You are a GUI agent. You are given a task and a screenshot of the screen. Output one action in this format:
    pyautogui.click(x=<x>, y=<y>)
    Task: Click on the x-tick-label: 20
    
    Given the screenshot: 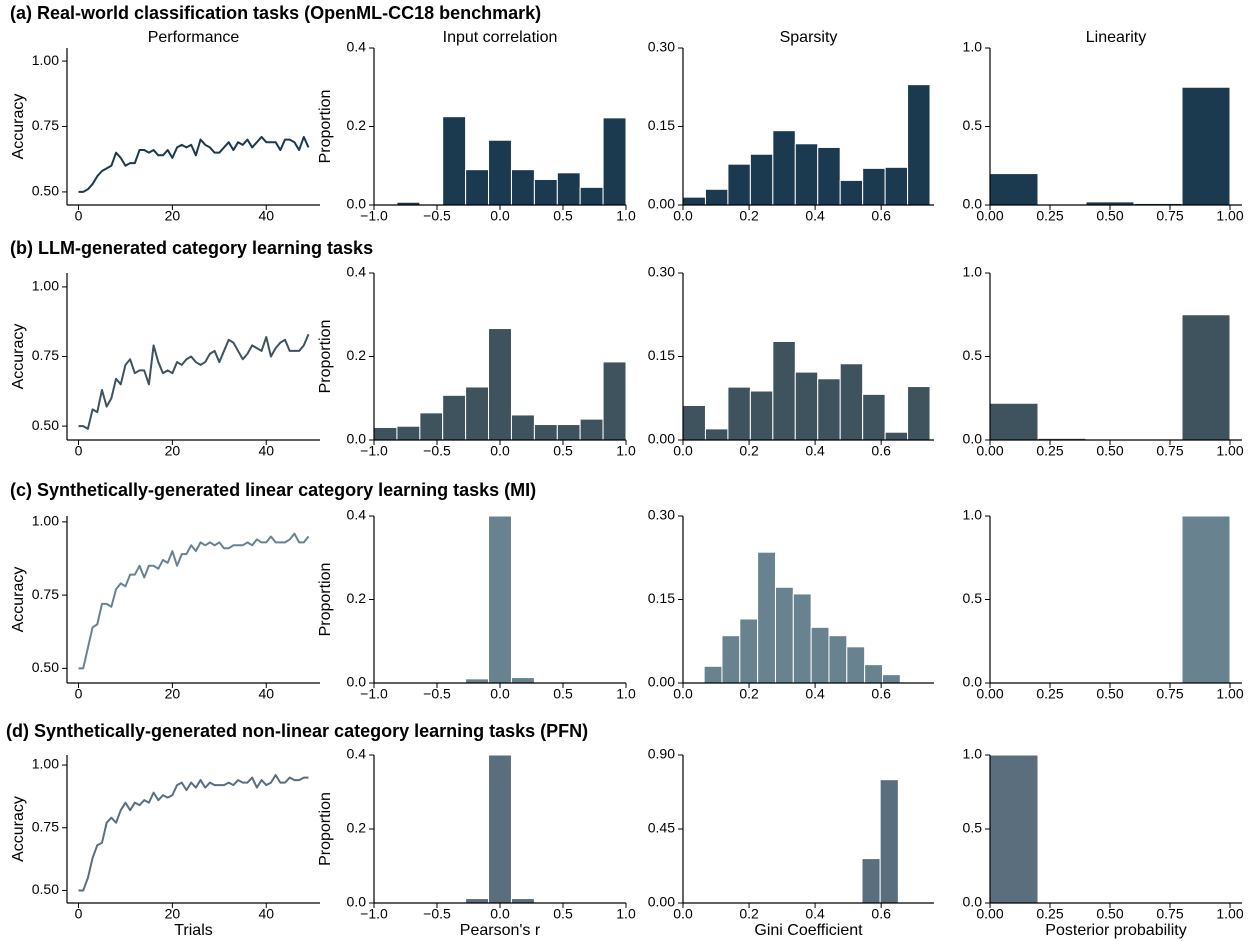 What is the action you would take?
    pyautogui.click(x=173, y=451)
    